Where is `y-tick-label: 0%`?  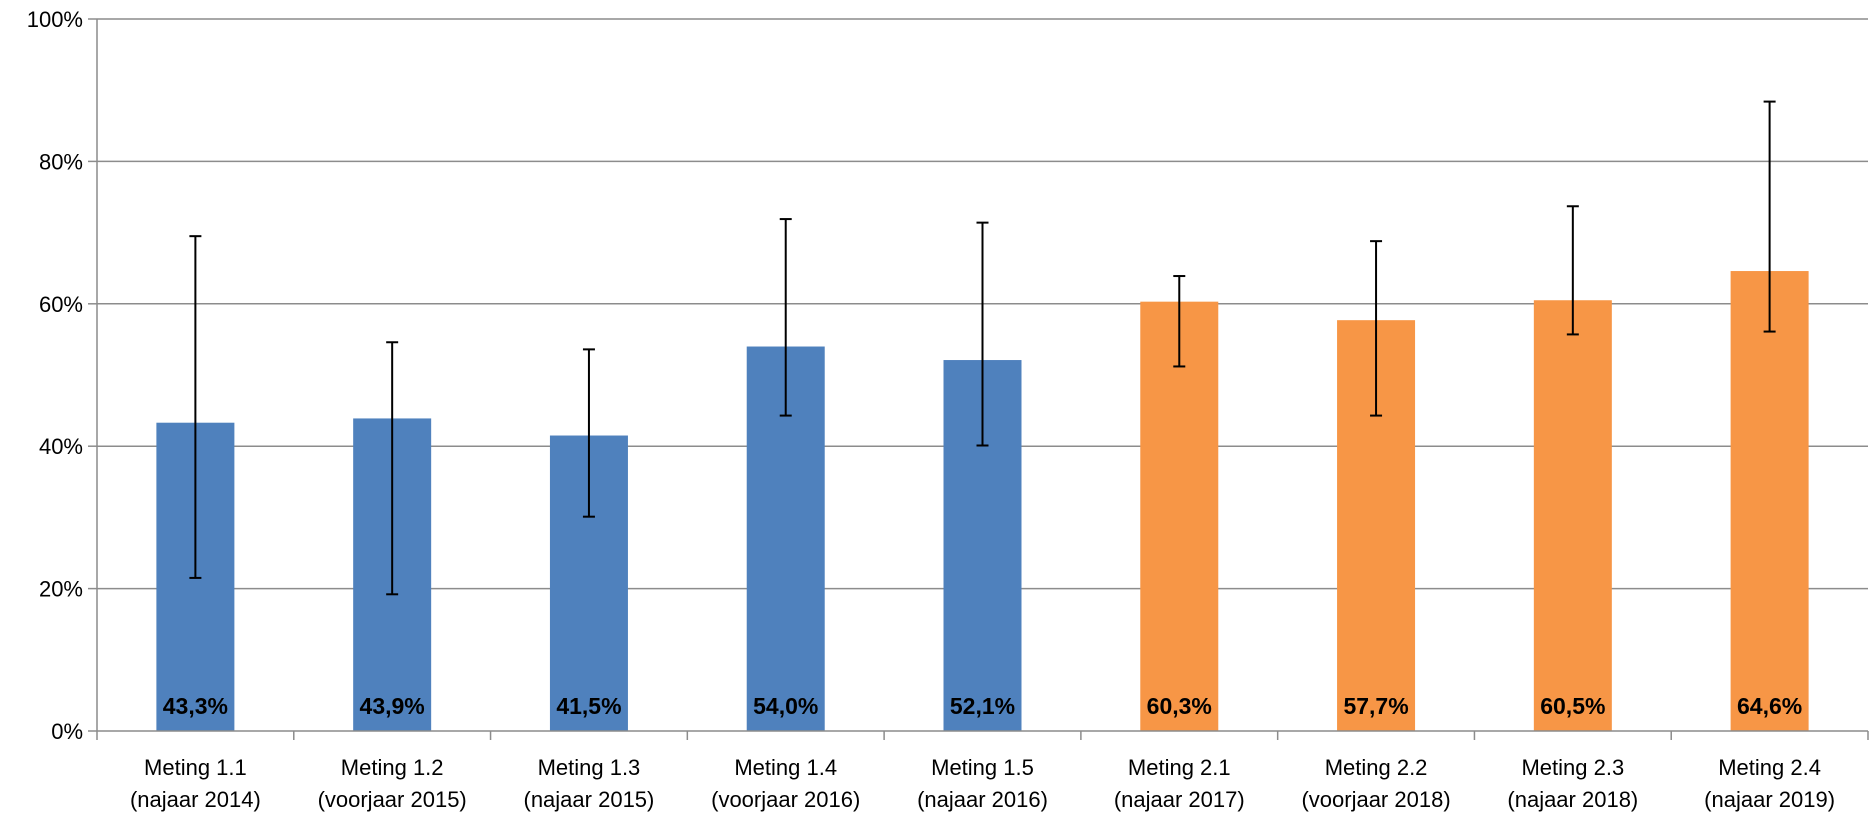
y-tick-label: 0% is located at coordinates (67, 731).